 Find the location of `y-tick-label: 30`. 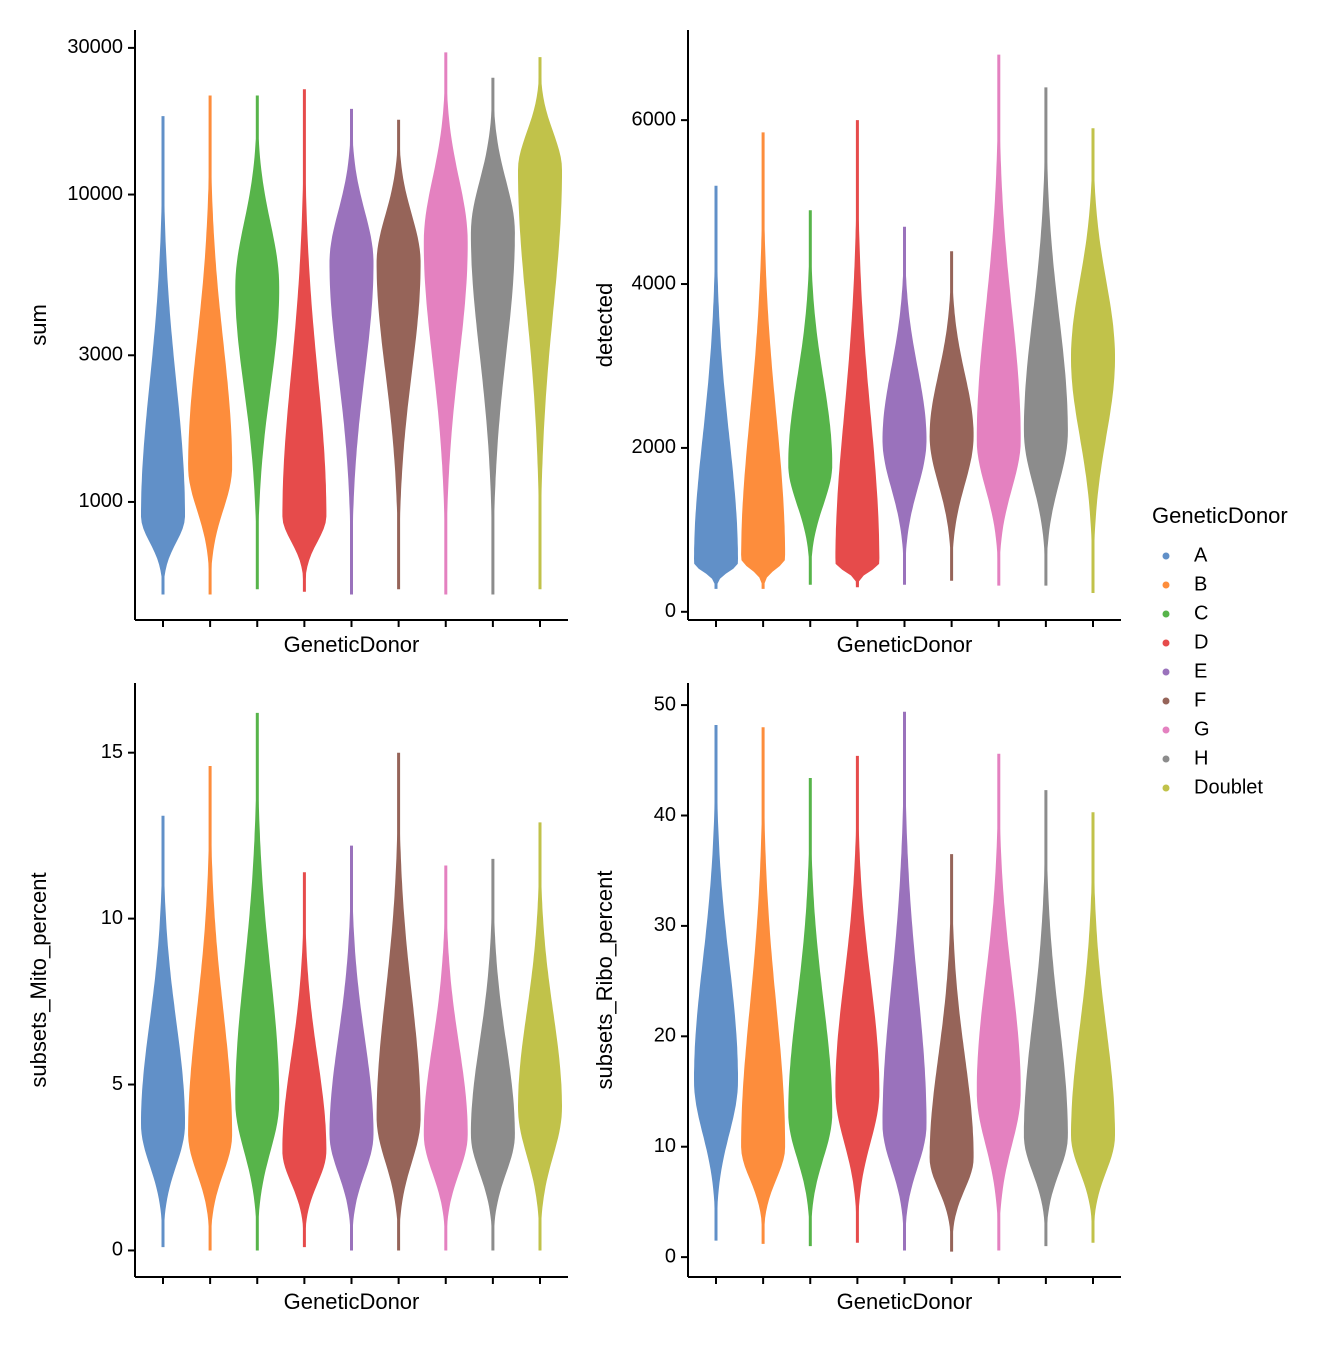

y-tick-label: 30 is located at coordinates (665, 925).